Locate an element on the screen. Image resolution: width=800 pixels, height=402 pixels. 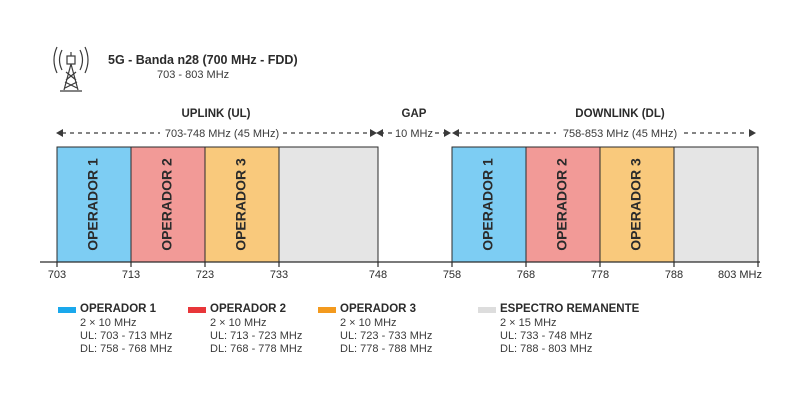
legend-line: UL: 733 - 748 MHz is located at coordinates (546, 336).